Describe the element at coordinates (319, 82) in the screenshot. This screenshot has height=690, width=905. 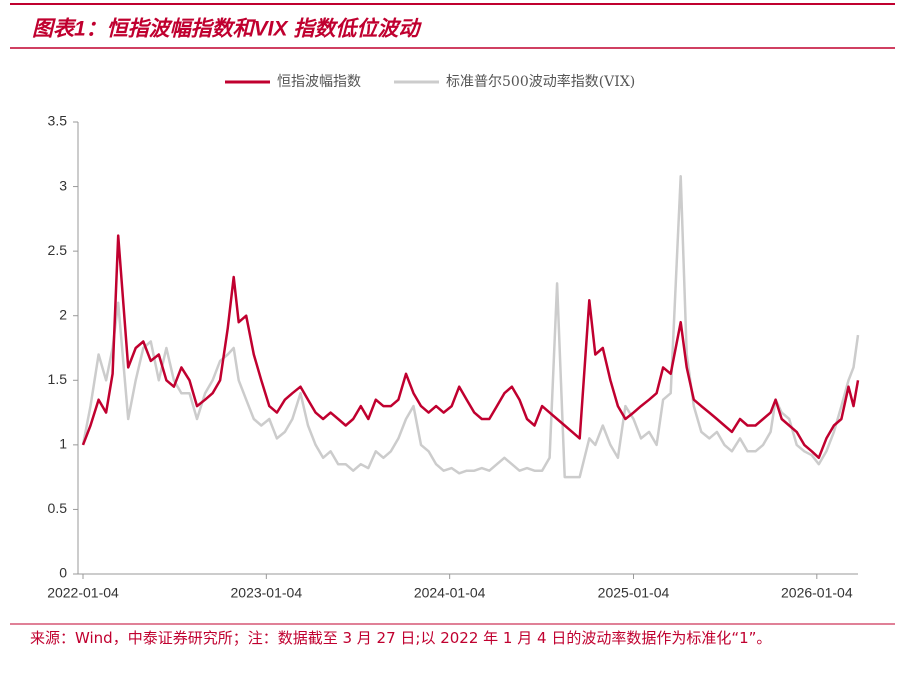
I see `legend-label: 恒指波幅指数` at that location.